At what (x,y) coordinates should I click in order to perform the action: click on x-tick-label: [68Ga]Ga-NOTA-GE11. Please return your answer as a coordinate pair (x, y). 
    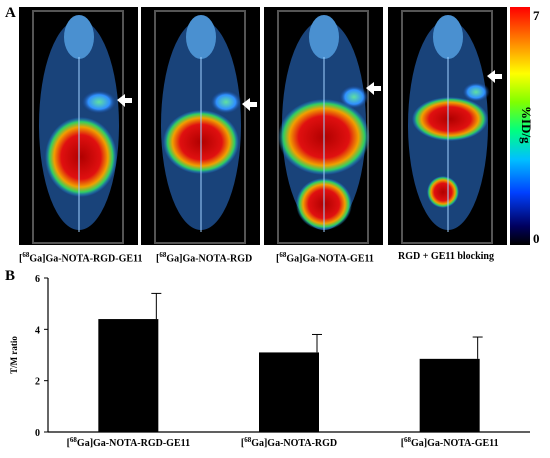
    Looking at the image, I should click on (450, 442).